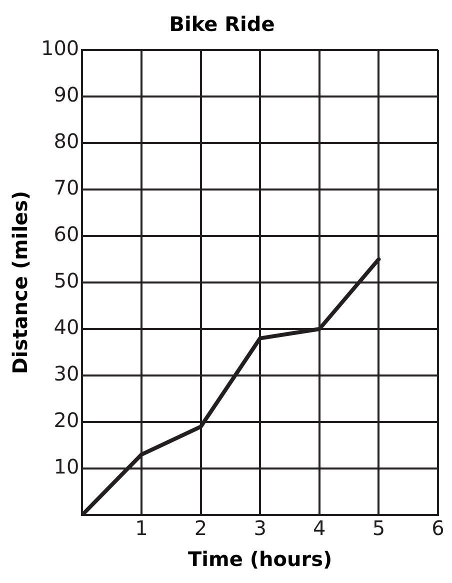  What do you see at coordinates (67, 466) in the screenshot?
I see `y-tick-label: 10` at bounding box center [67, 466].